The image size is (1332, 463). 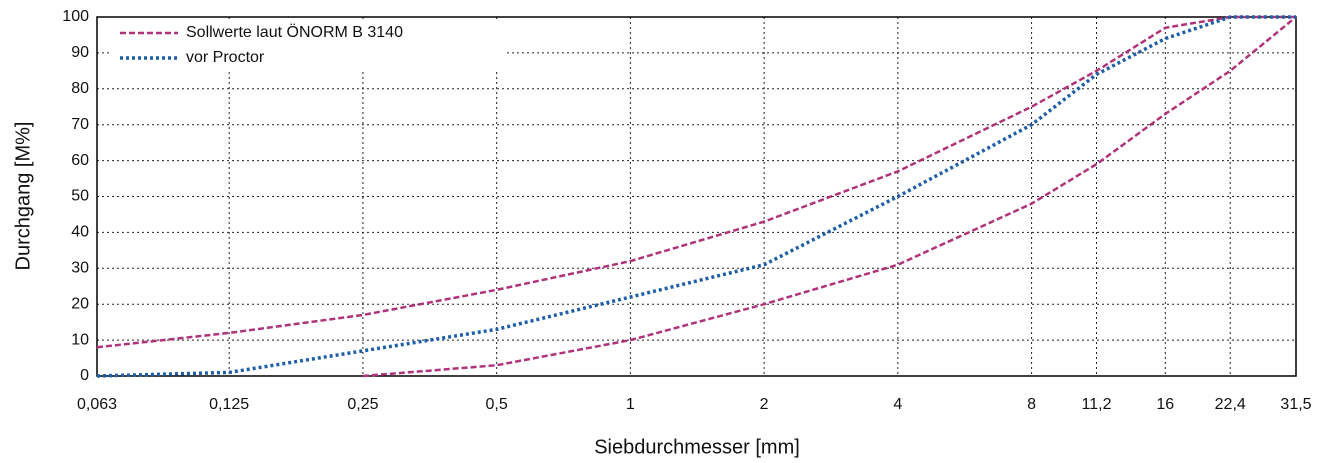 I want to click on x-tick-label: 16, so click(x=1165, y=404).